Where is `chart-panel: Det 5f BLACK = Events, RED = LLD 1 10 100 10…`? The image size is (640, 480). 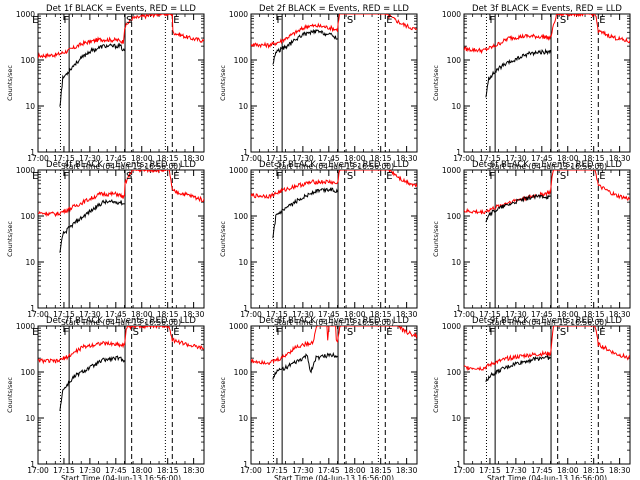
chart-panel: Det 5f BLACK = Events, RED = LLD 1 10 100 10… is located at coordinates (318, 243).